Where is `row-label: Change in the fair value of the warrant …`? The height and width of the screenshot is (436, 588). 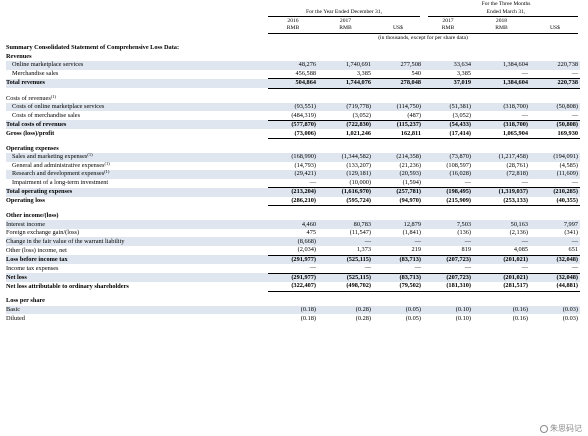
row-label: Change in the fair value of the warrant … is located at coordinates (137, 241).